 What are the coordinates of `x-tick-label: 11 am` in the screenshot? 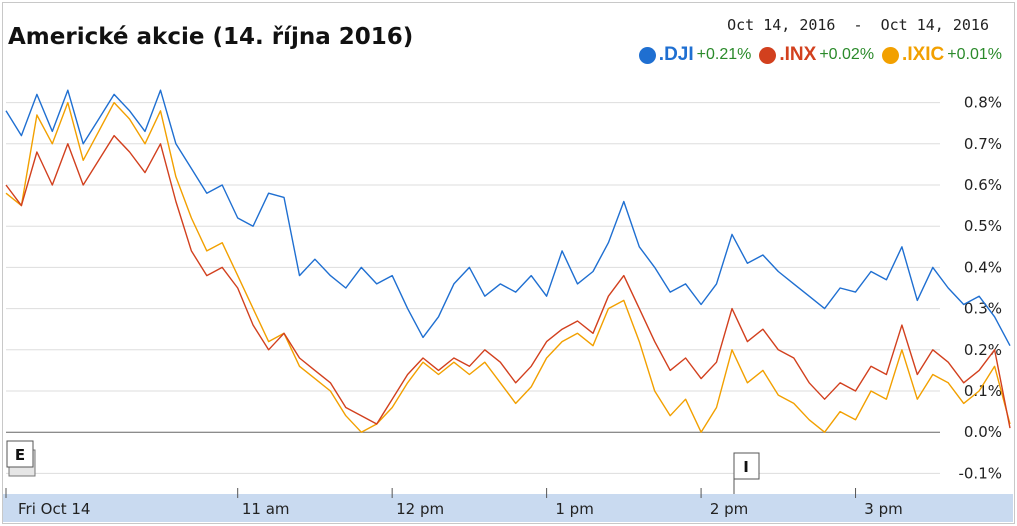 It's located at (266, 509).